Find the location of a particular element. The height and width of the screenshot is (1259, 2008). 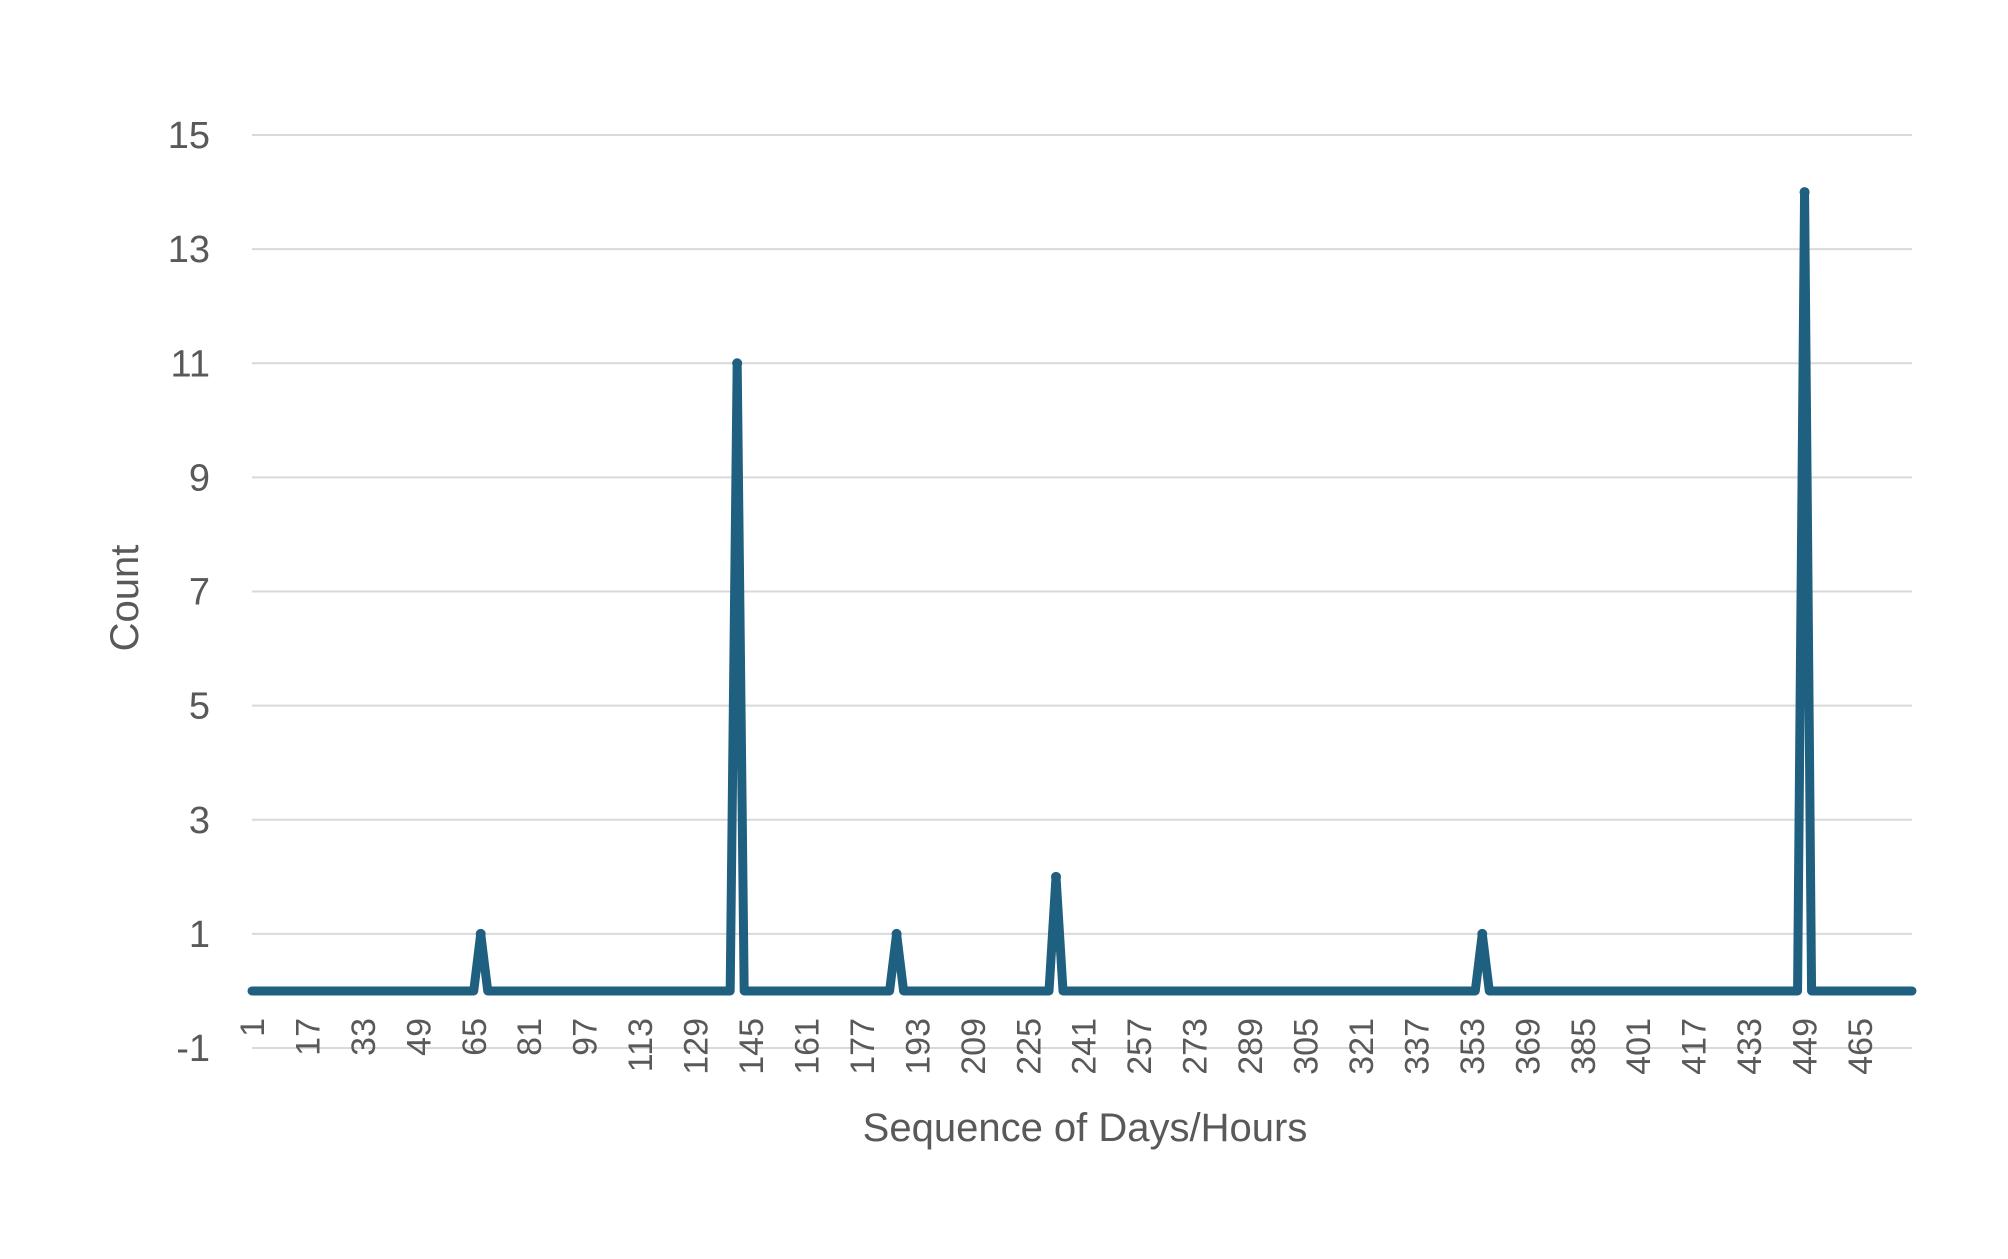

y-tick-label: 3 is located at coordinates (199, 821).